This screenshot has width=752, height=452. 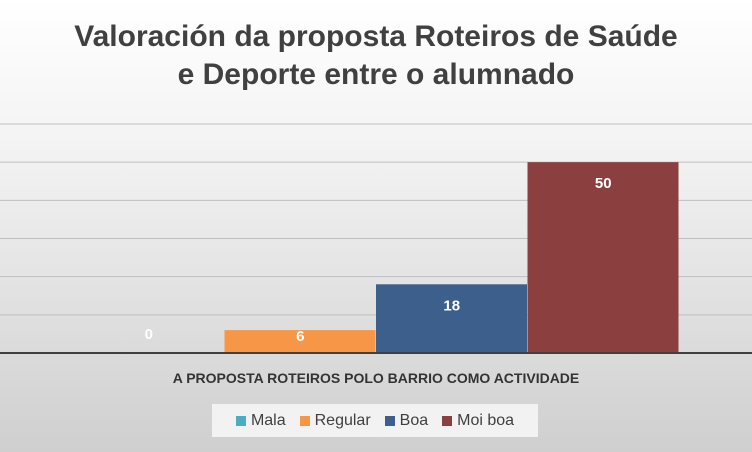 What do you see at coordinates (375, 420) in the screenshot?
I see `legend: Mala Regular Boa Moi boa` at bounding box center [375, 420].